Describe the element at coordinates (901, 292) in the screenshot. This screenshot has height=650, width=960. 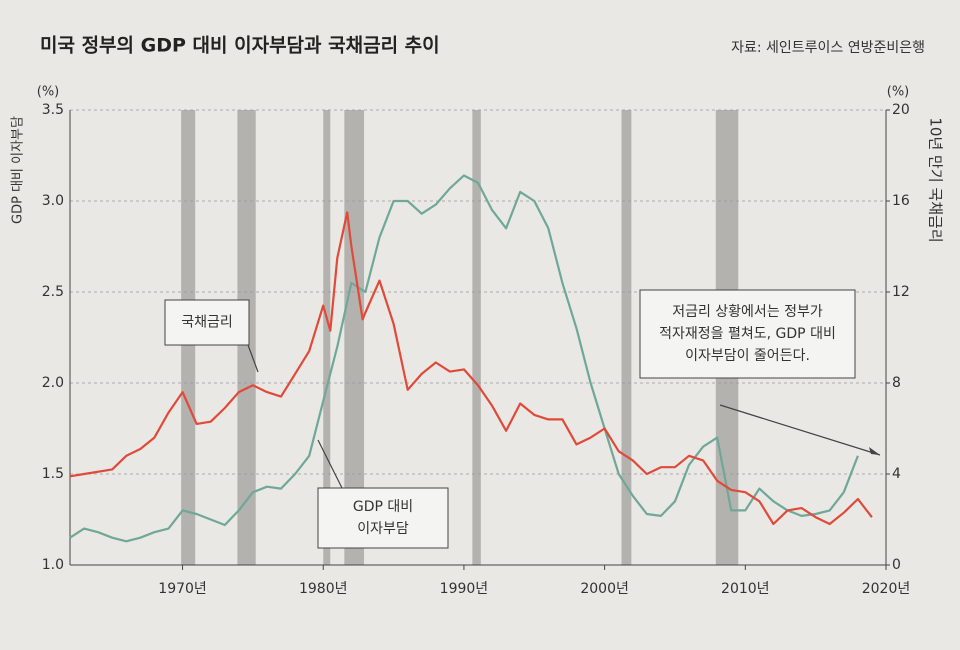
I see `y2-tick-label: 12` at that location.